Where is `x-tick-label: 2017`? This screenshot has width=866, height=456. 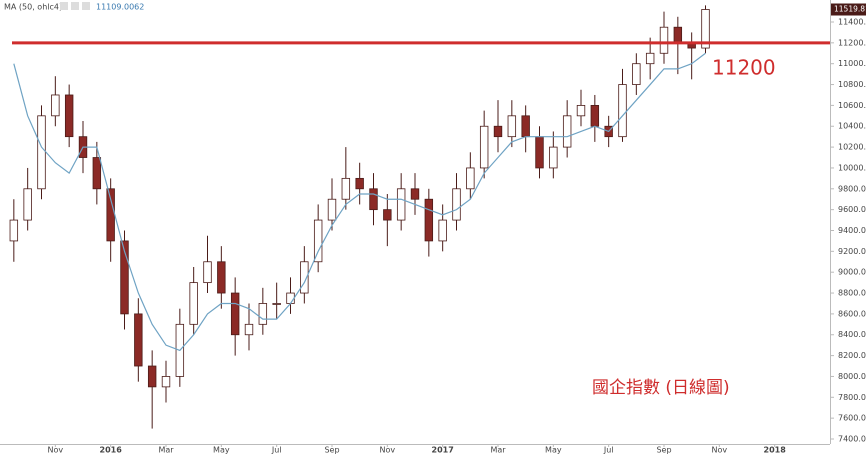 x-tick-label: 2017 is located at coordinates (443, 450).